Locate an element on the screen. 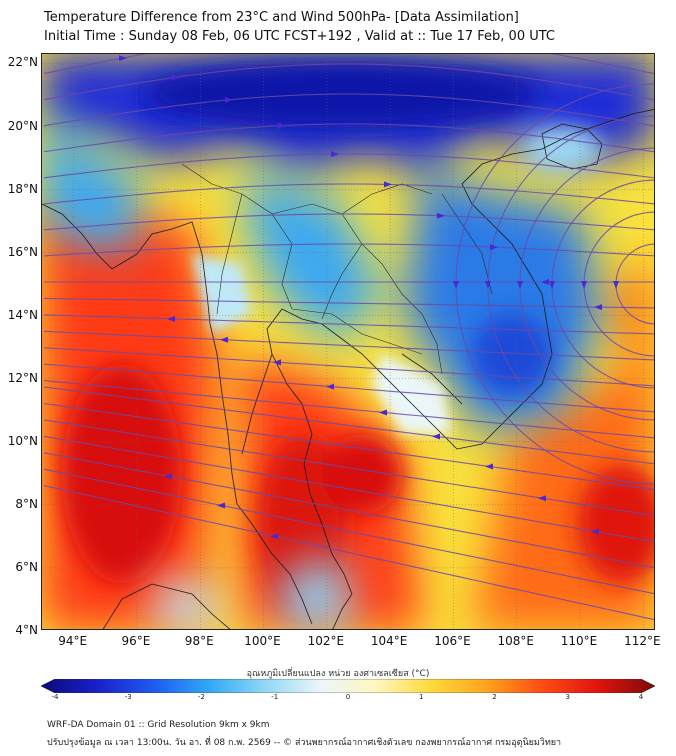 This screenshot has height=756, width=676. longitude-label: 106°E is located at coordinates (452, 641).